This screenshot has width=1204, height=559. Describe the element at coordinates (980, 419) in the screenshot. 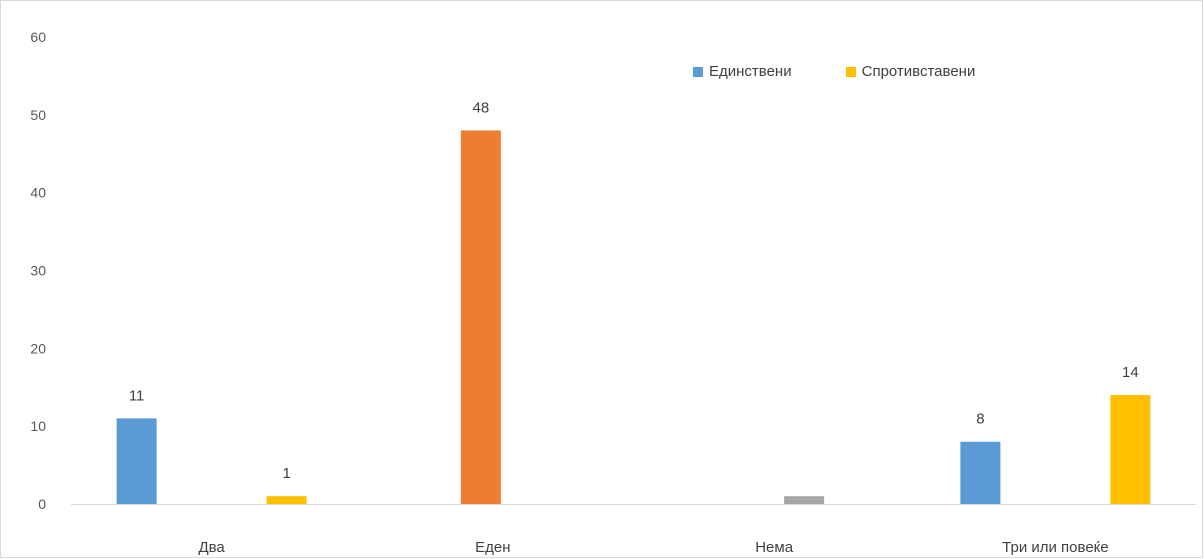

I see `data-label: 8` at that location.